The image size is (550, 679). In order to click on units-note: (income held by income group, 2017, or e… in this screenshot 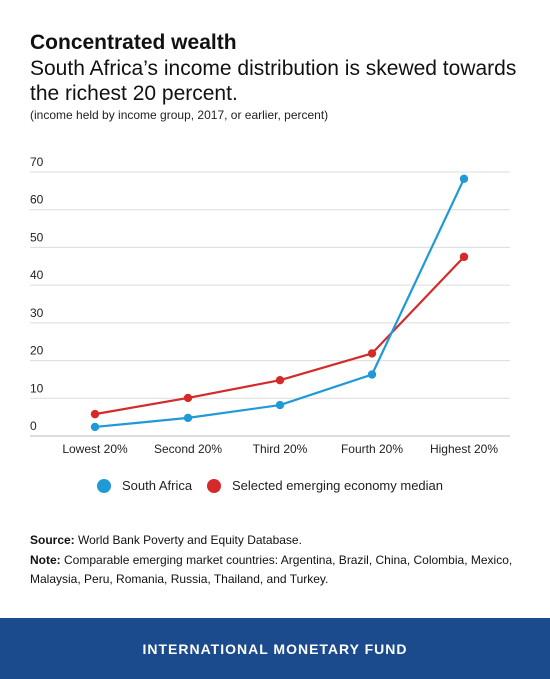, I will do `click(179, 115)`.